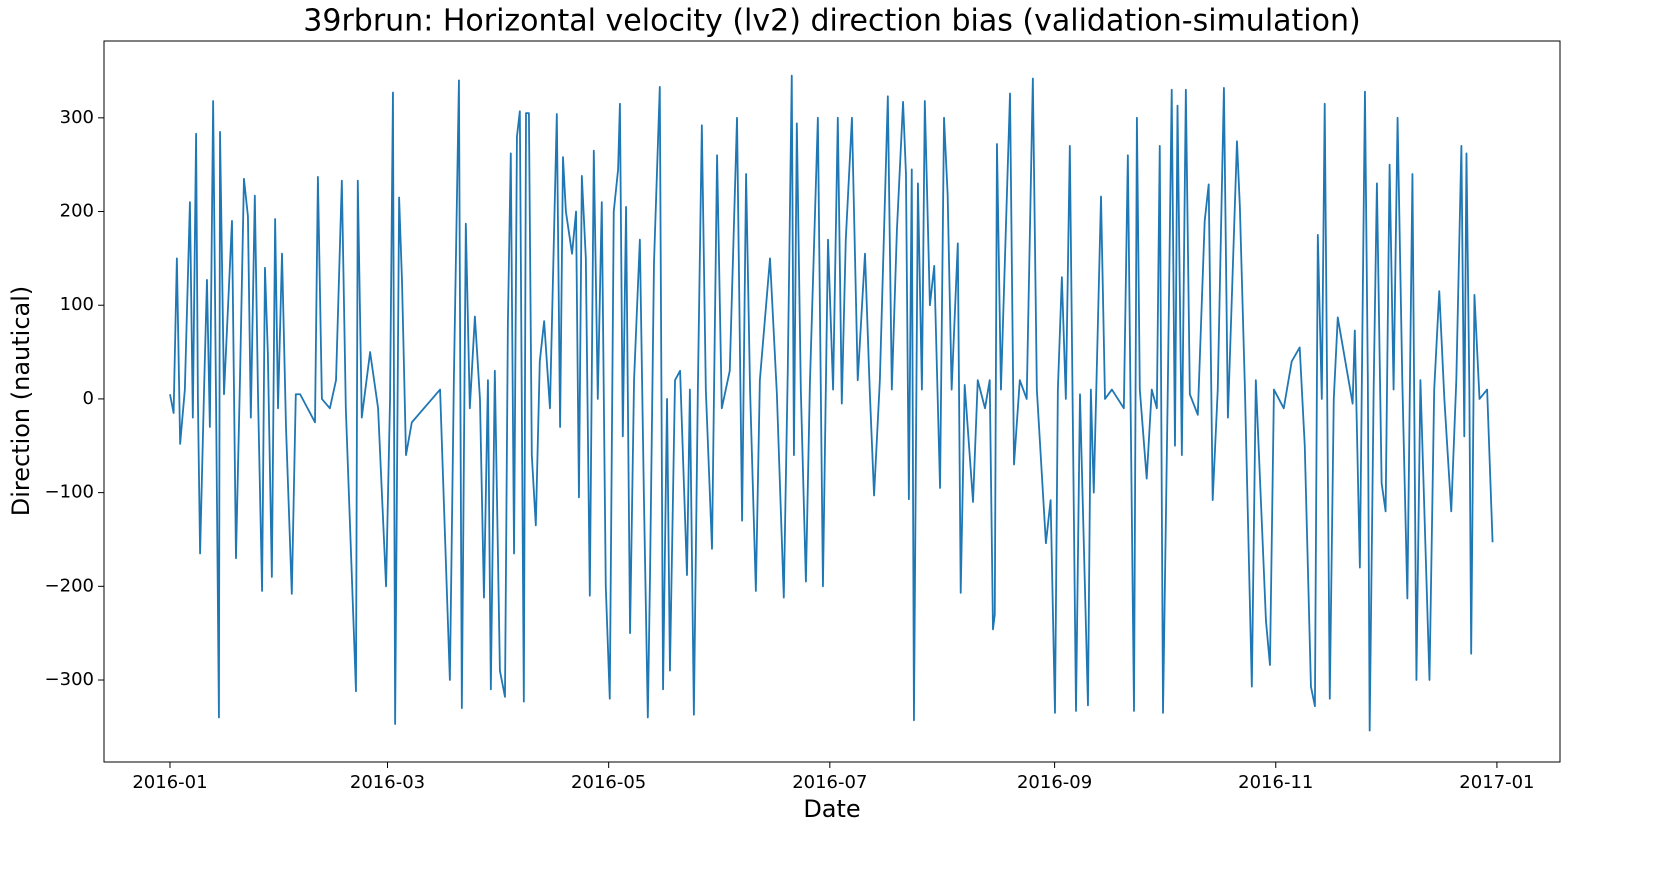 The width and height of the screenshot is (1670, 887). I want to click on y-tick-label: −300, so click(69, 679).